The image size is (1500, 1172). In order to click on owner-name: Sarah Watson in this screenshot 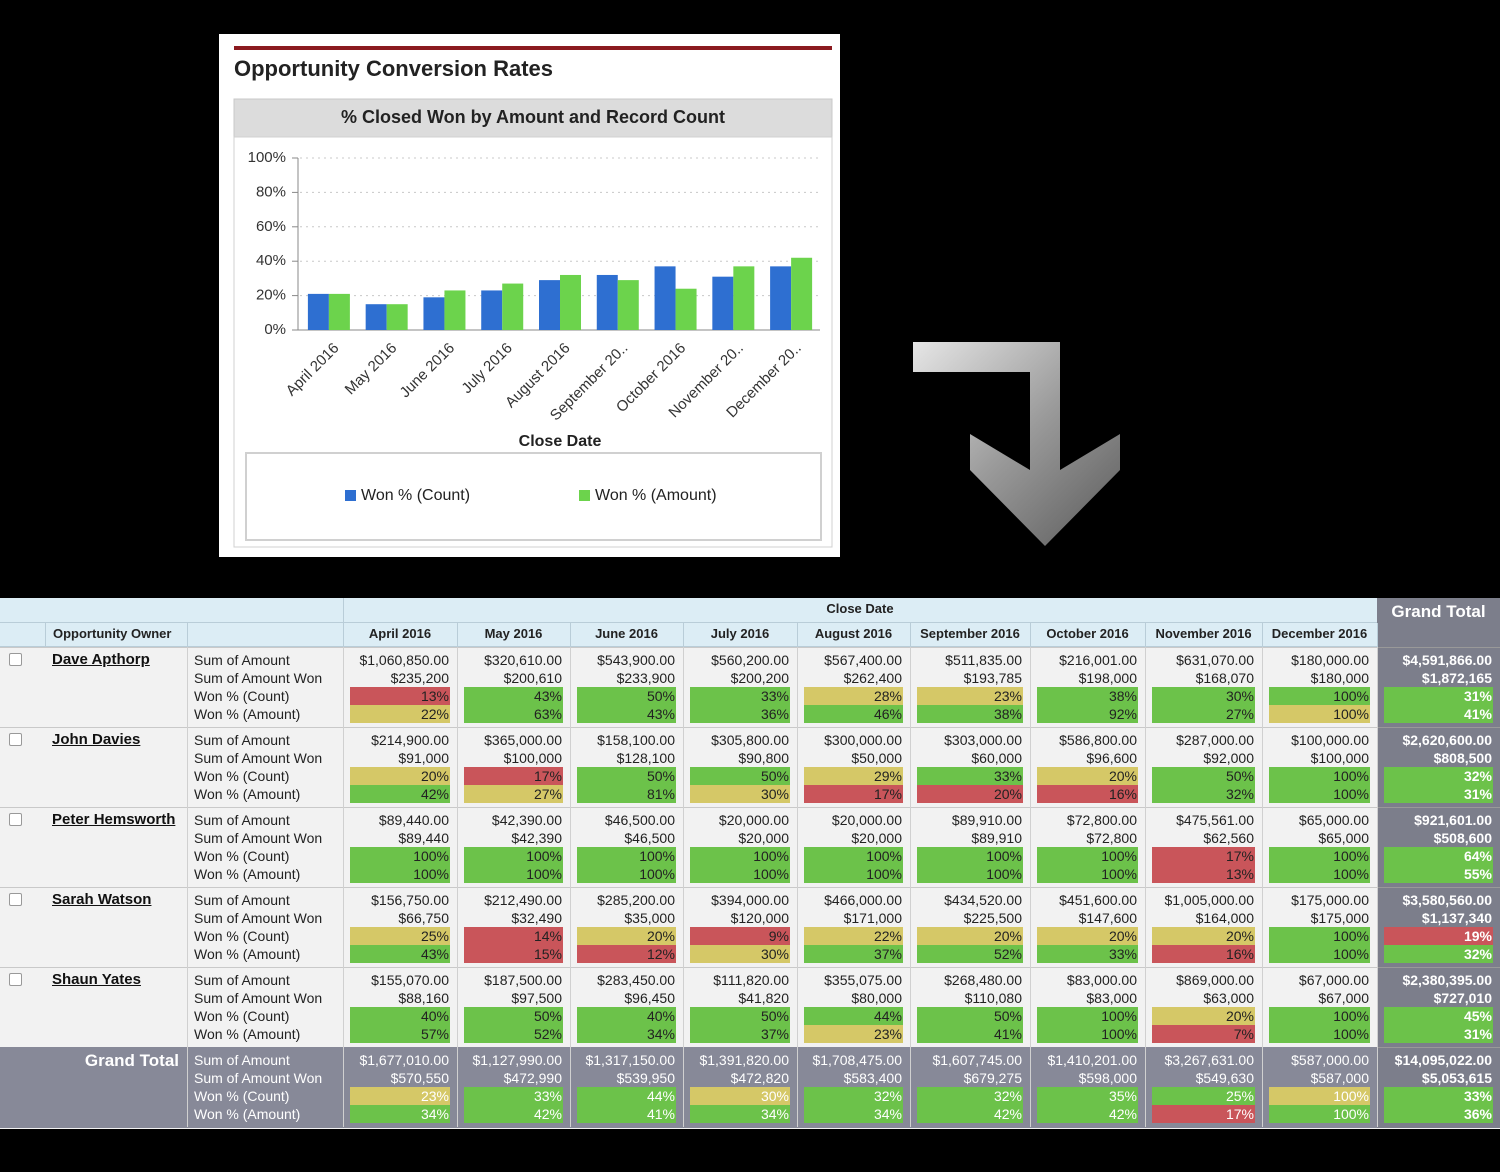, I will do `click(102, 899)`.